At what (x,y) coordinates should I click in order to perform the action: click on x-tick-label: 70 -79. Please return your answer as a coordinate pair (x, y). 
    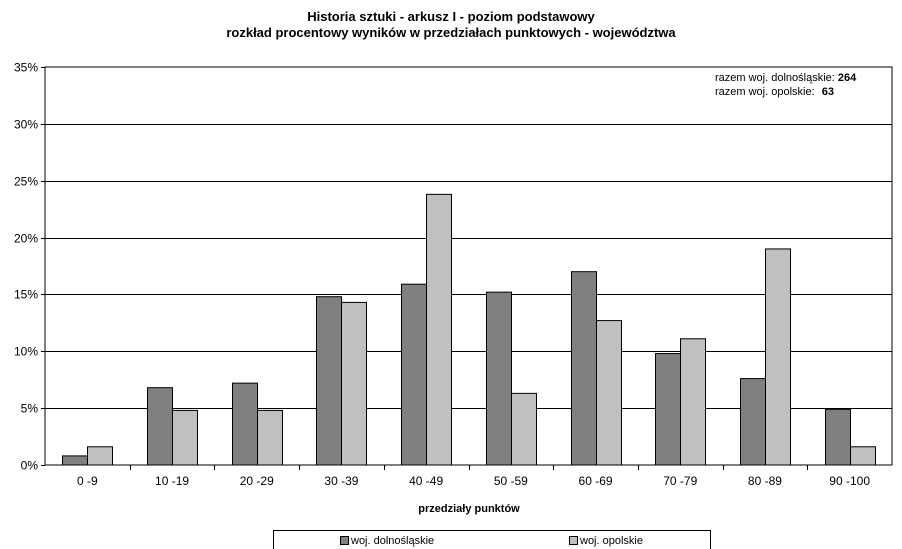
    Looking at the image, I should click on (680, 481).